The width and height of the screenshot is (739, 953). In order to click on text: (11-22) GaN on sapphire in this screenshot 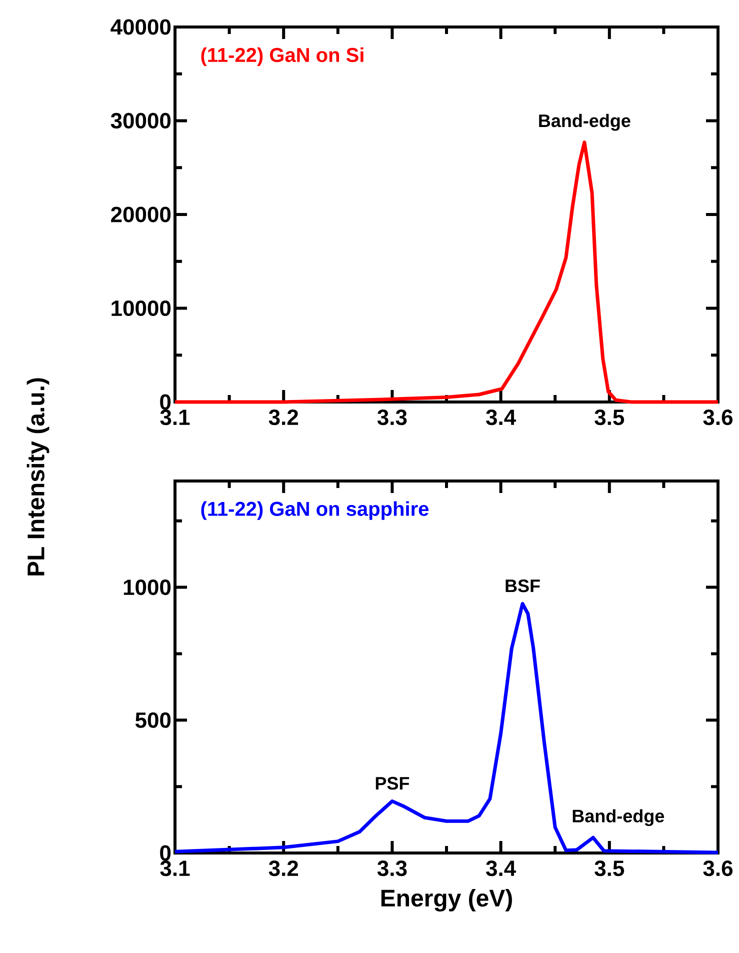, I will do `click(315, 510)`.